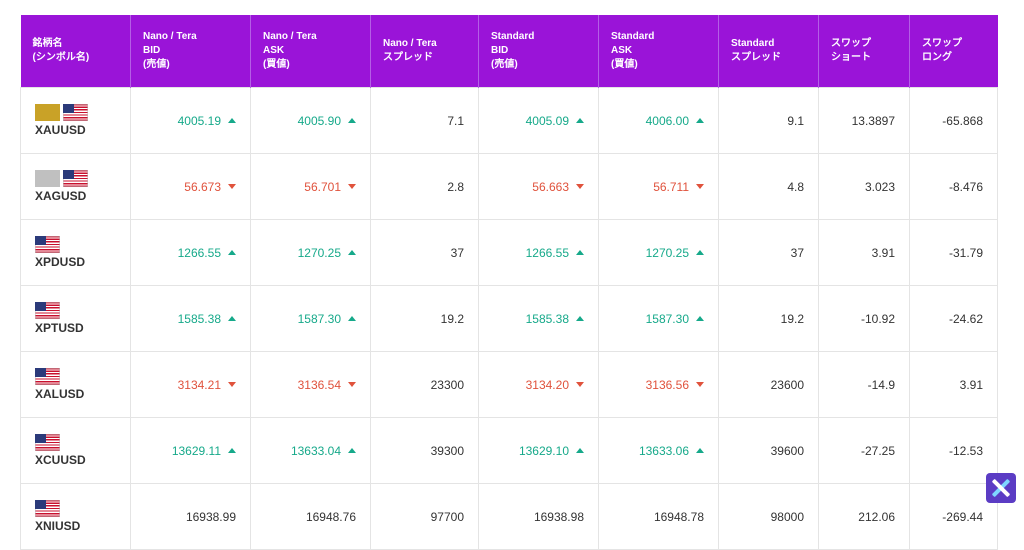 The height and width of the screenshot is (550, 1024). I want to click on std-spread-cell: 39600, so click(768, 450).